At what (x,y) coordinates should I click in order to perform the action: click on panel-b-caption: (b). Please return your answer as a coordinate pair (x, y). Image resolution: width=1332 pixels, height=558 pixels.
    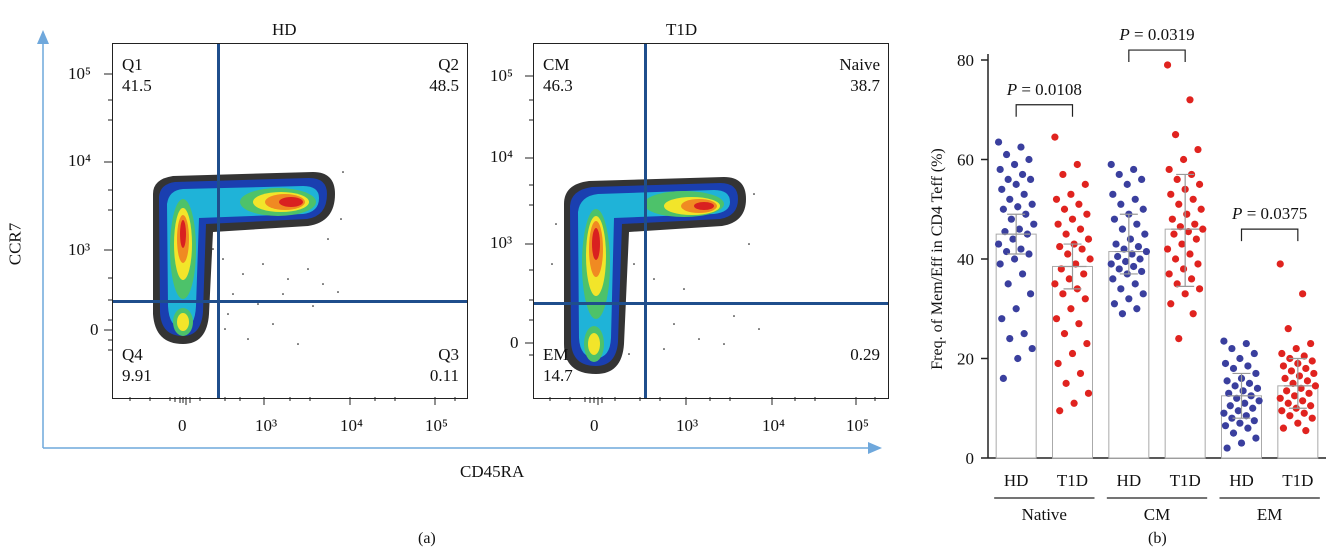
    Looking at the image, I should click on (1157, 538).